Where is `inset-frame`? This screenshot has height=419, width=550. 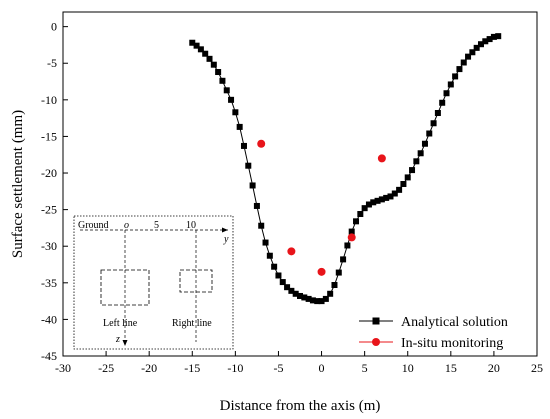
inset-frame is located at coordinates (153, 282).